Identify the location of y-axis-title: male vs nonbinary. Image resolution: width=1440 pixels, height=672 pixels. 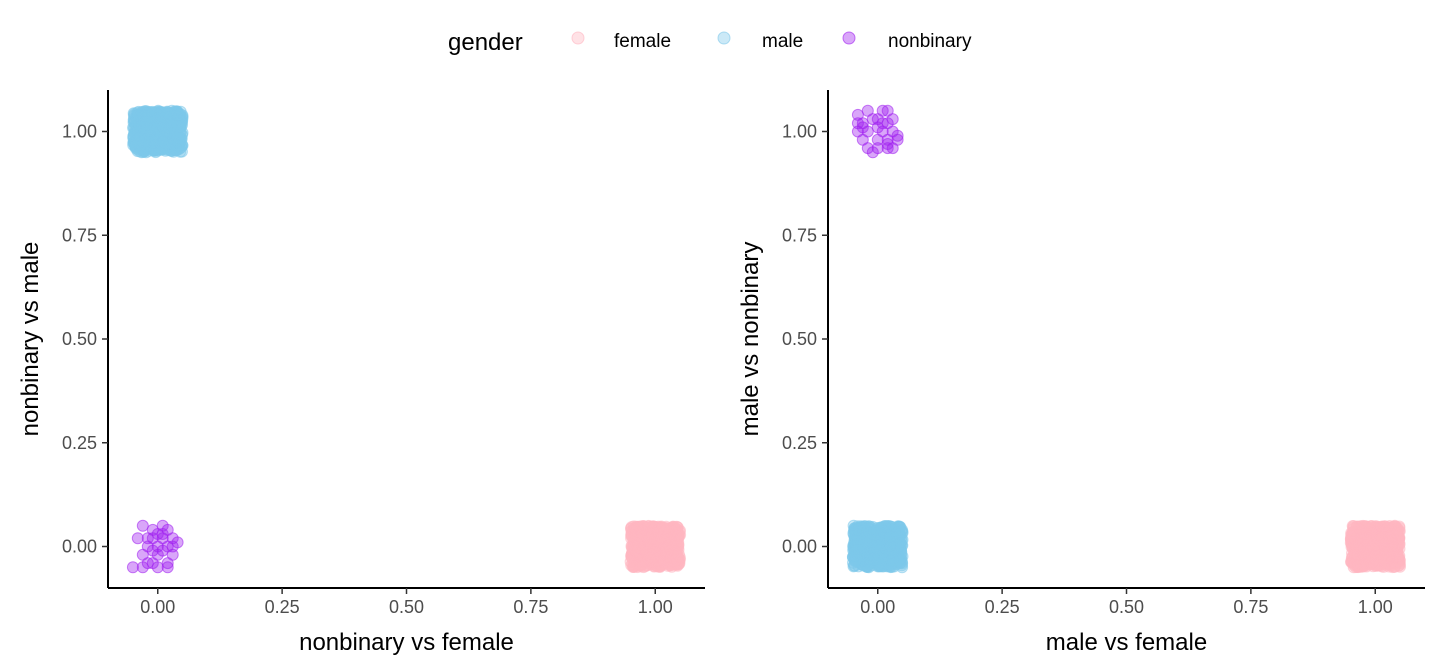
(750, 339).